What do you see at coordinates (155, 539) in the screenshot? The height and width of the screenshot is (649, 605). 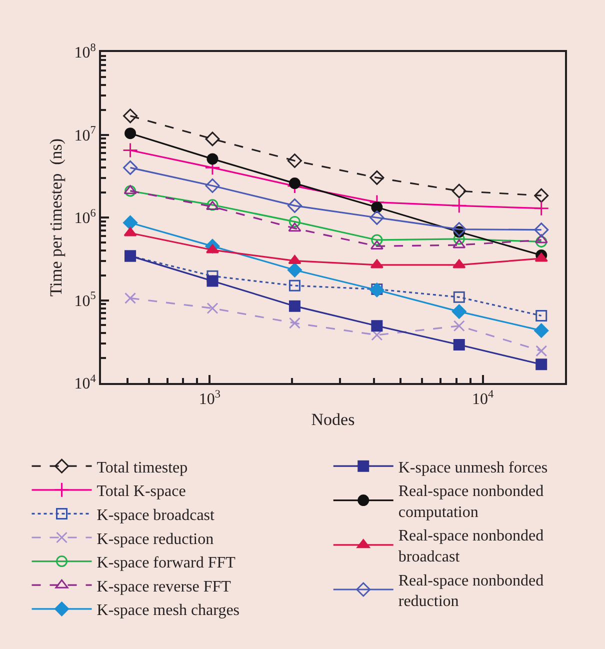 I see `legend-label: K-space reduction` at bounding box center [155, 539].